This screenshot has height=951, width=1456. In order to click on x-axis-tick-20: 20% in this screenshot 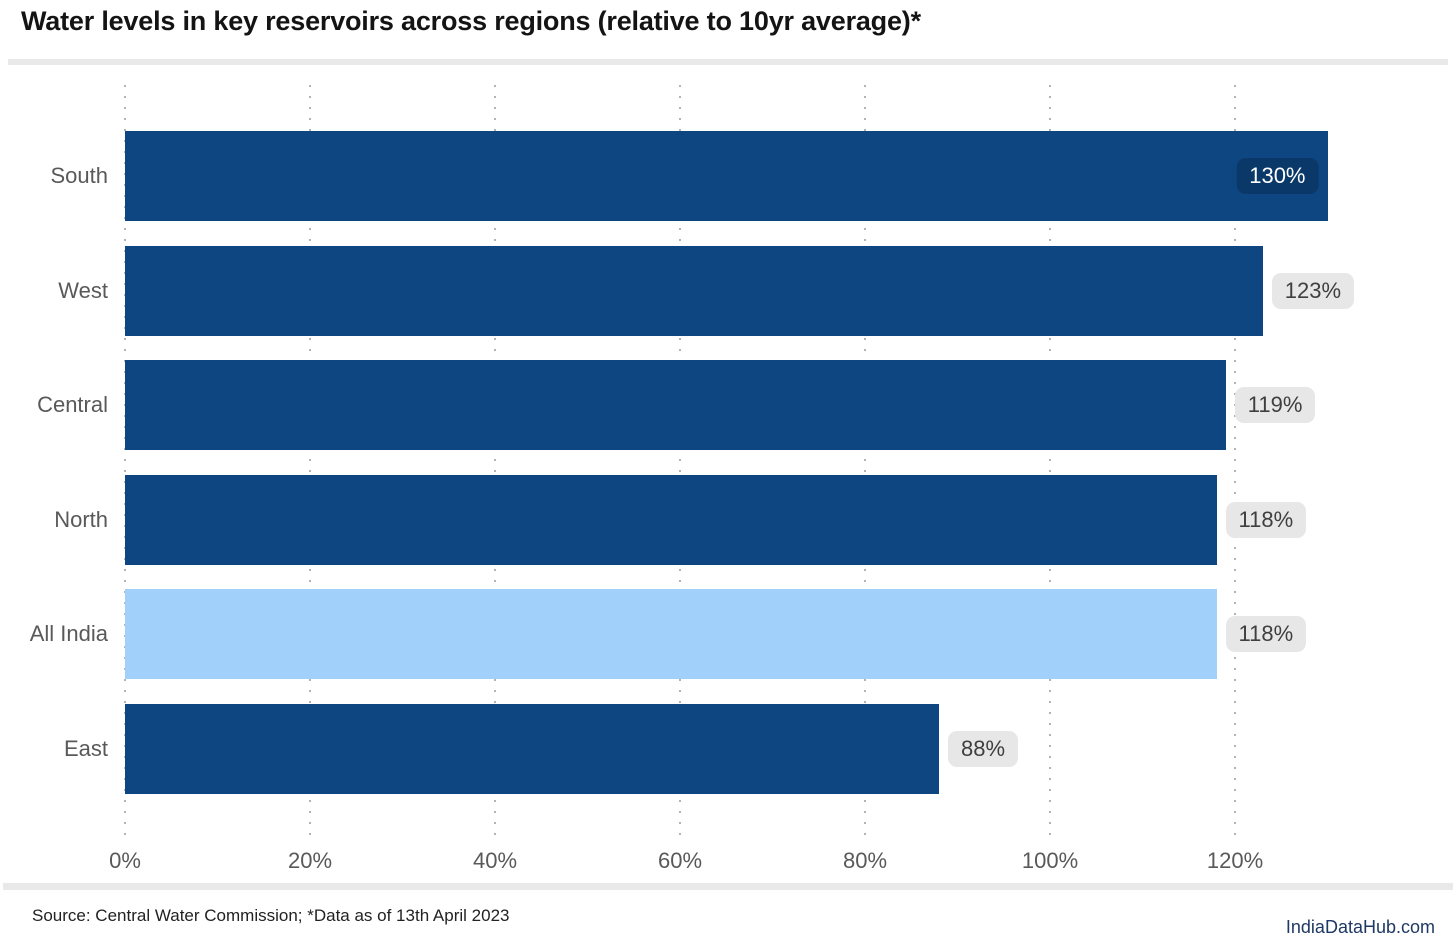, I will do `click(310, 860)`.